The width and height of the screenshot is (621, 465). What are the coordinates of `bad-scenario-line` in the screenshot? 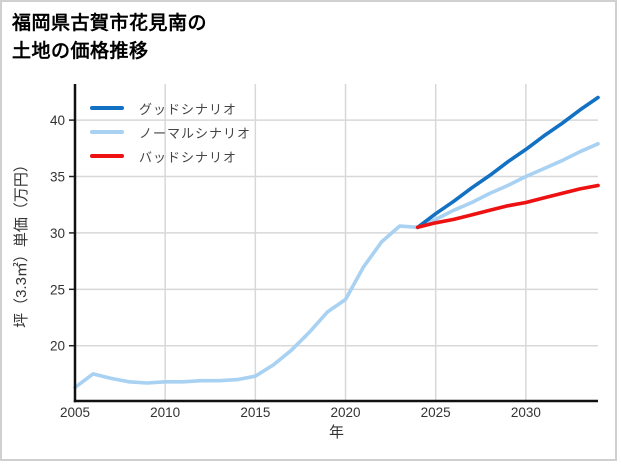 It's located at (507, 206).